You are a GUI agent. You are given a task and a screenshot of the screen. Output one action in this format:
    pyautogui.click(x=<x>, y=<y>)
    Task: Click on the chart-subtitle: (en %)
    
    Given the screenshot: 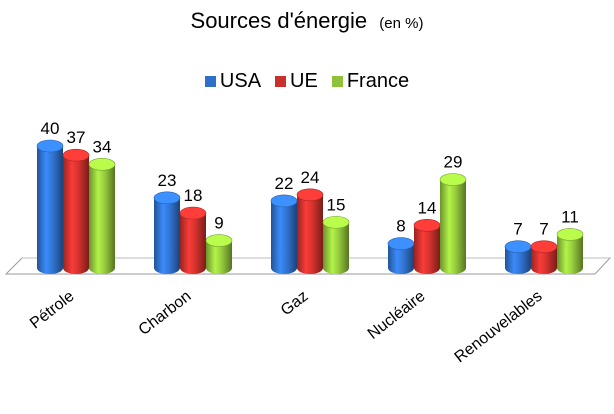 What is the action you would take?
    pyautogui.click(x=401, y=23)
    